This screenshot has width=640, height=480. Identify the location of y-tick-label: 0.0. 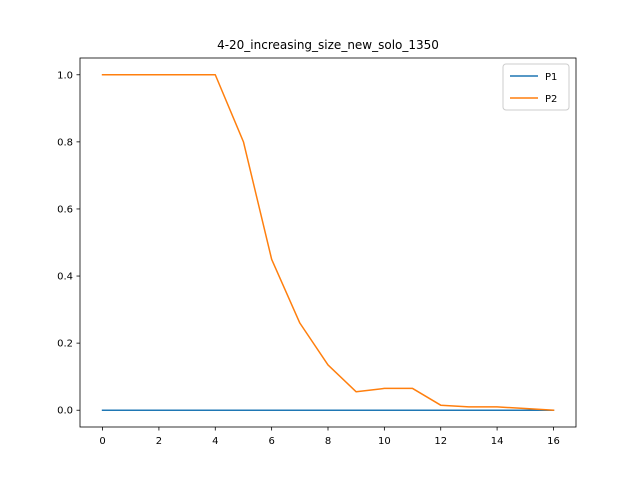
(65, 411).